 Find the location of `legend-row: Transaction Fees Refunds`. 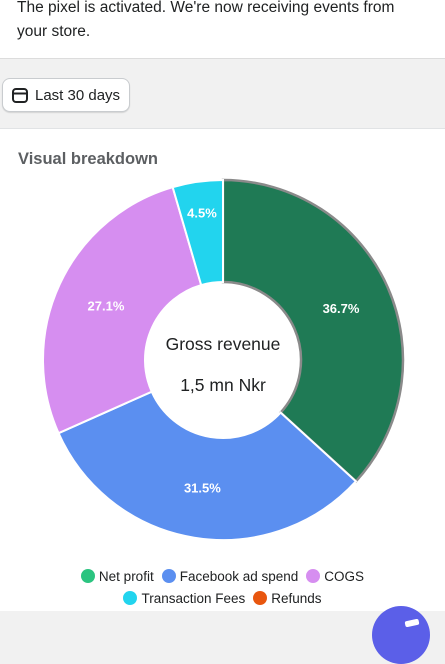

legend-row: Transaction Fees Refunds is located at coordinates (222, 598).